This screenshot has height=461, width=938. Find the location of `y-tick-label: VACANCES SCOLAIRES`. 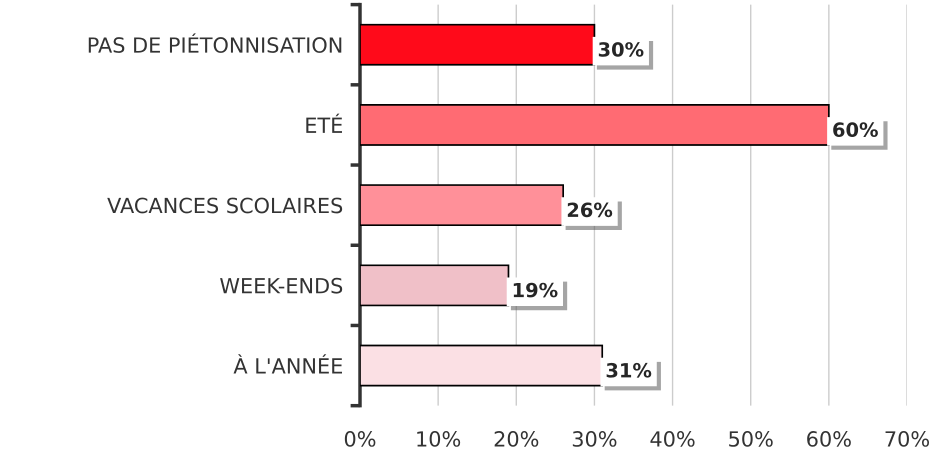

y-tick-label: VACANCES SCOLAIRES is located at coordinates (224, 206).